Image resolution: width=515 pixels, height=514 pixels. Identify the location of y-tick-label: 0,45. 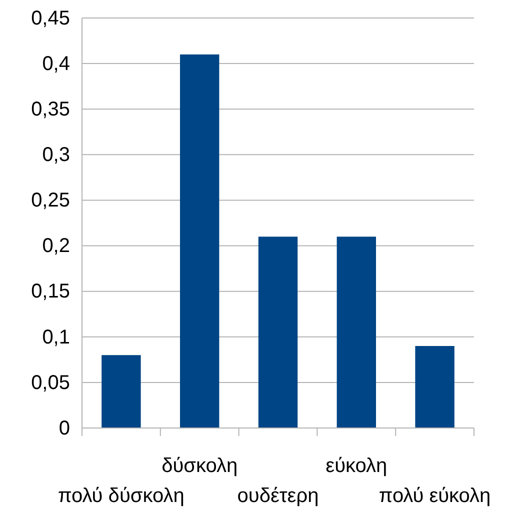
(50, 18).